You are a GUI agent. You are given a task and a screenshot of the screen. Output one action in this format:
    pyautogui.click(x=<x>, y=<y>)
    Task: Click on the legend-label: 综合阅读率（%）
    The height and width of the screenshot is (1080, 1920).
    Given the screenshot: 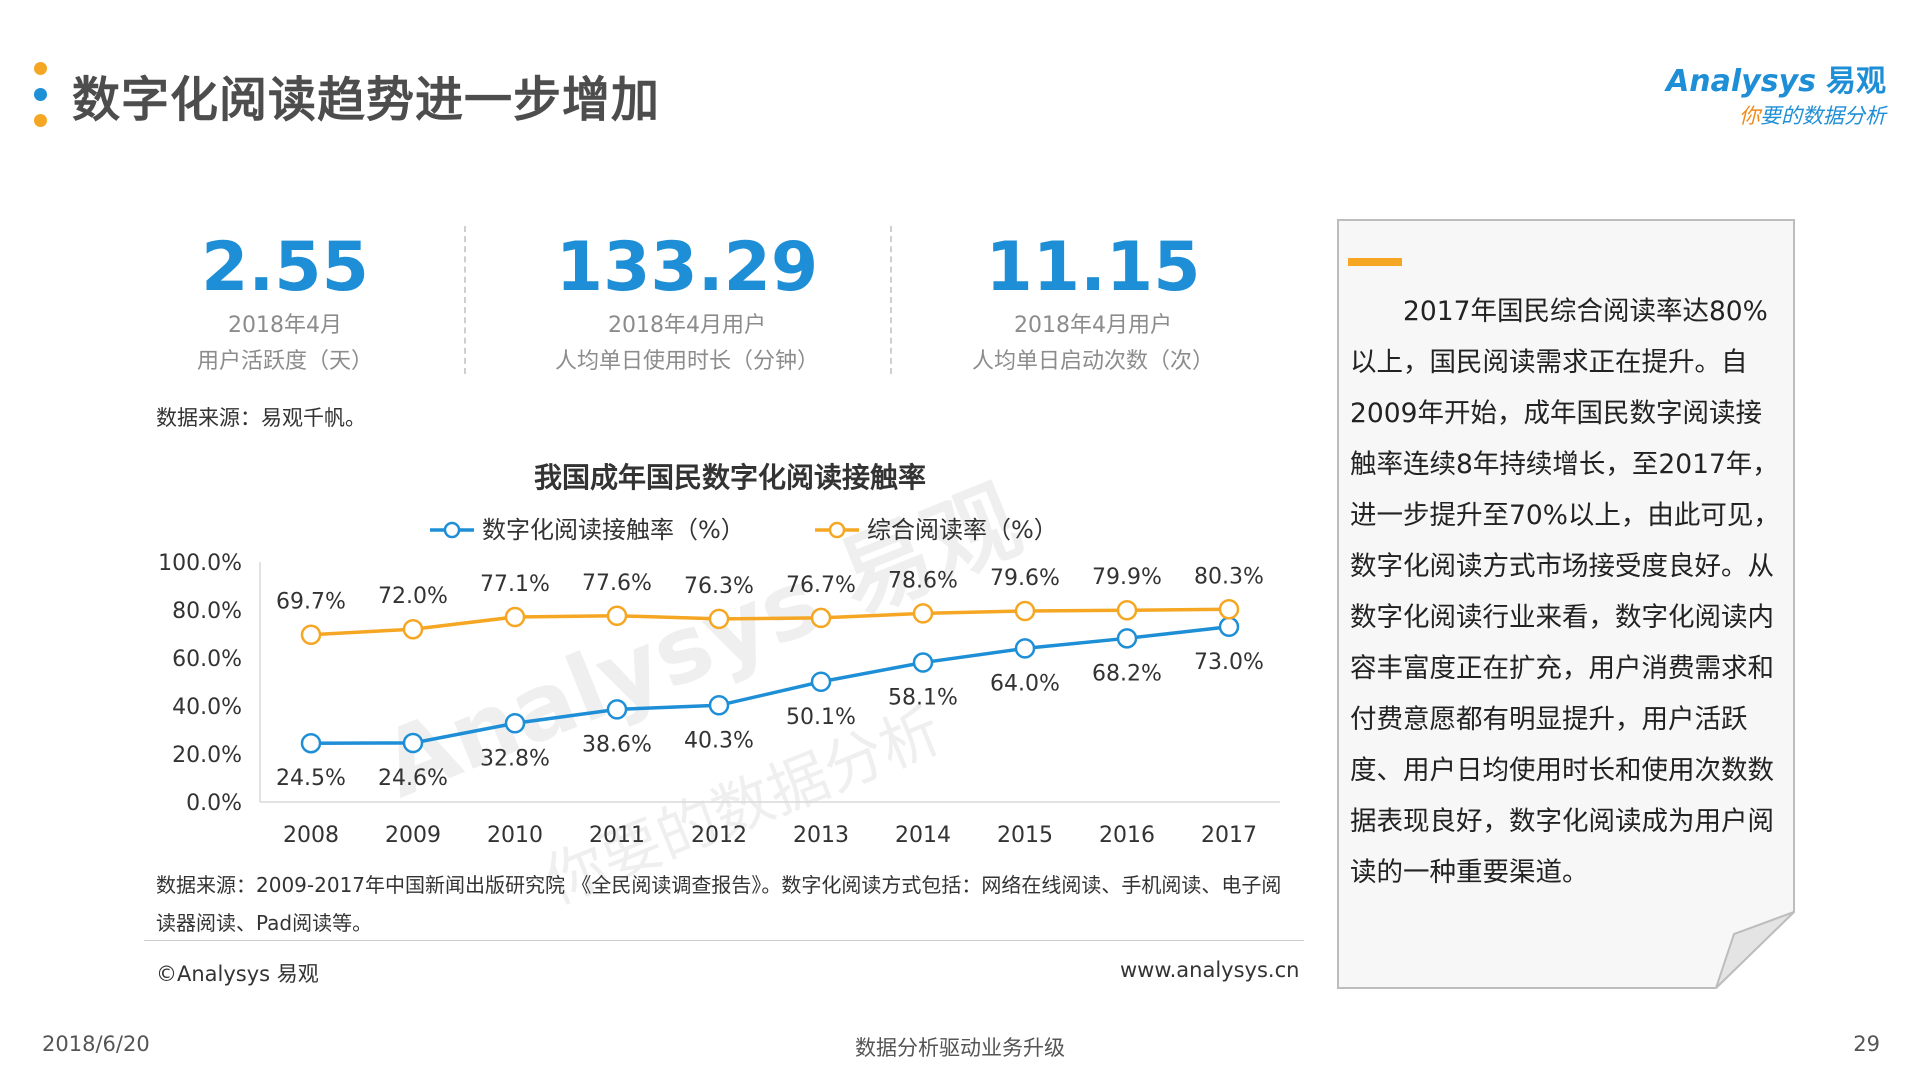 What is the action you would take?
    pyautogui.click(x=962, y=530)
    